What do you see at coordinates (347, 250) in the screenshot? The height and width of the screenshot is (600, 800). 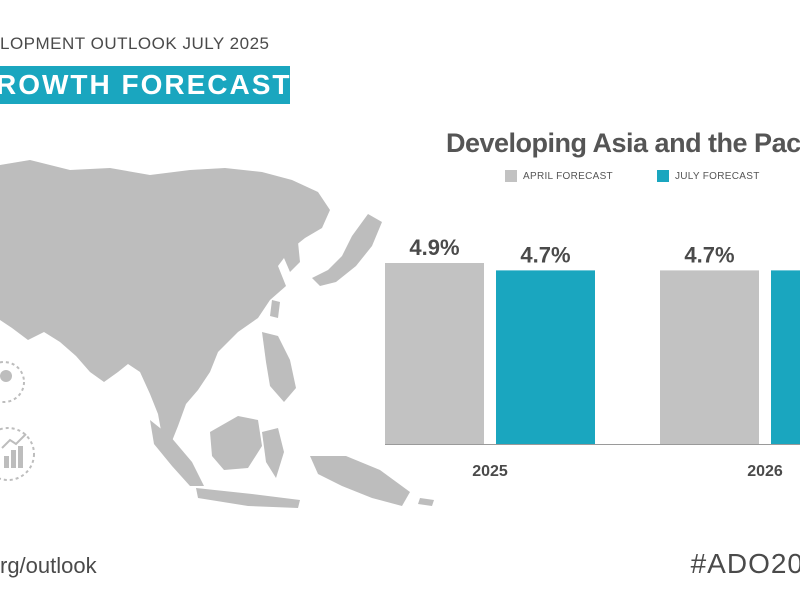 I see `map-japan` at bounding box center [347, 250].